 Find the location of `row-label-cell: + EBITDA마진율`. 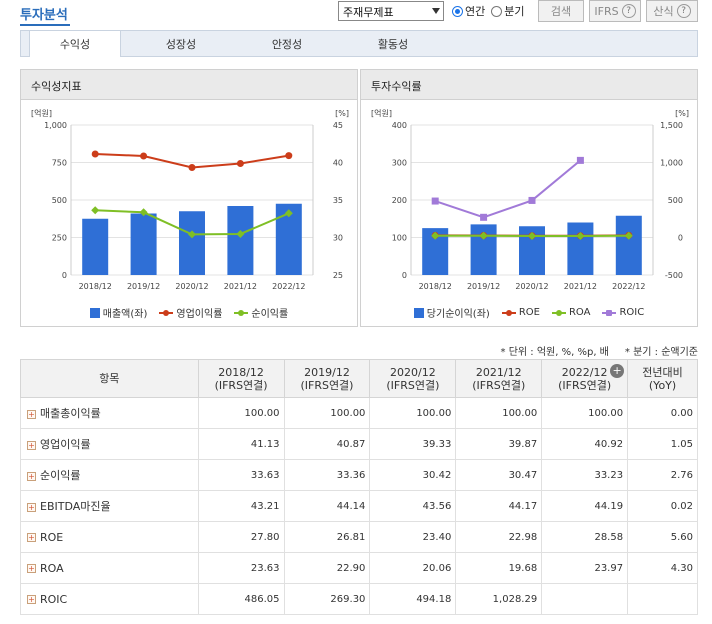

row-label-cell: + EBITDA마진율 is located at coordinates (109, 506).